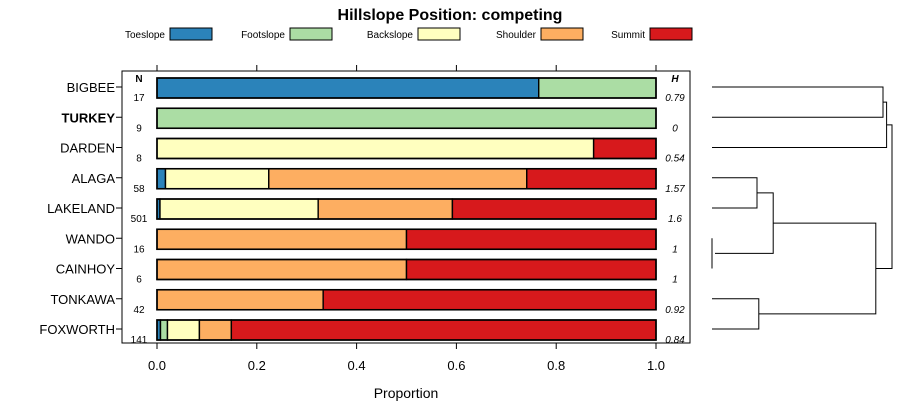 The image size is (900, 420). I want to click on category-label: WANDO, so click(90, 238).